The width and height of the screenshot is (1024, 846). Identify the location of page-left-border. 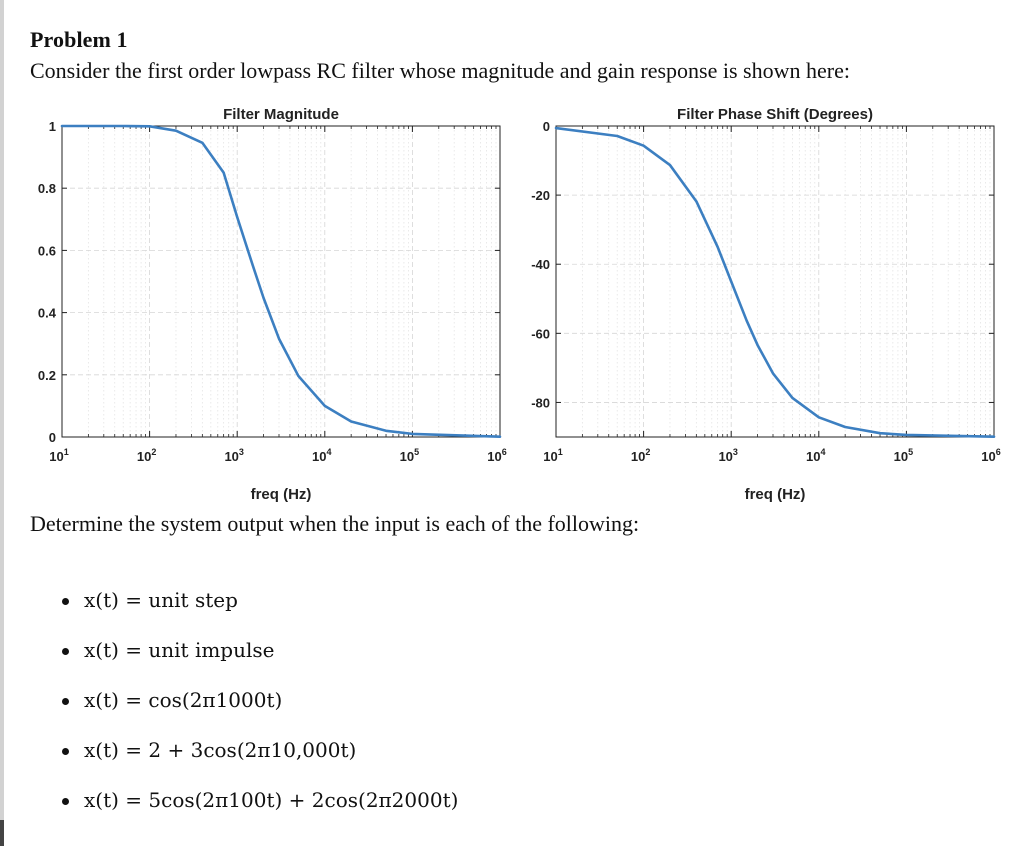
(2, 423).